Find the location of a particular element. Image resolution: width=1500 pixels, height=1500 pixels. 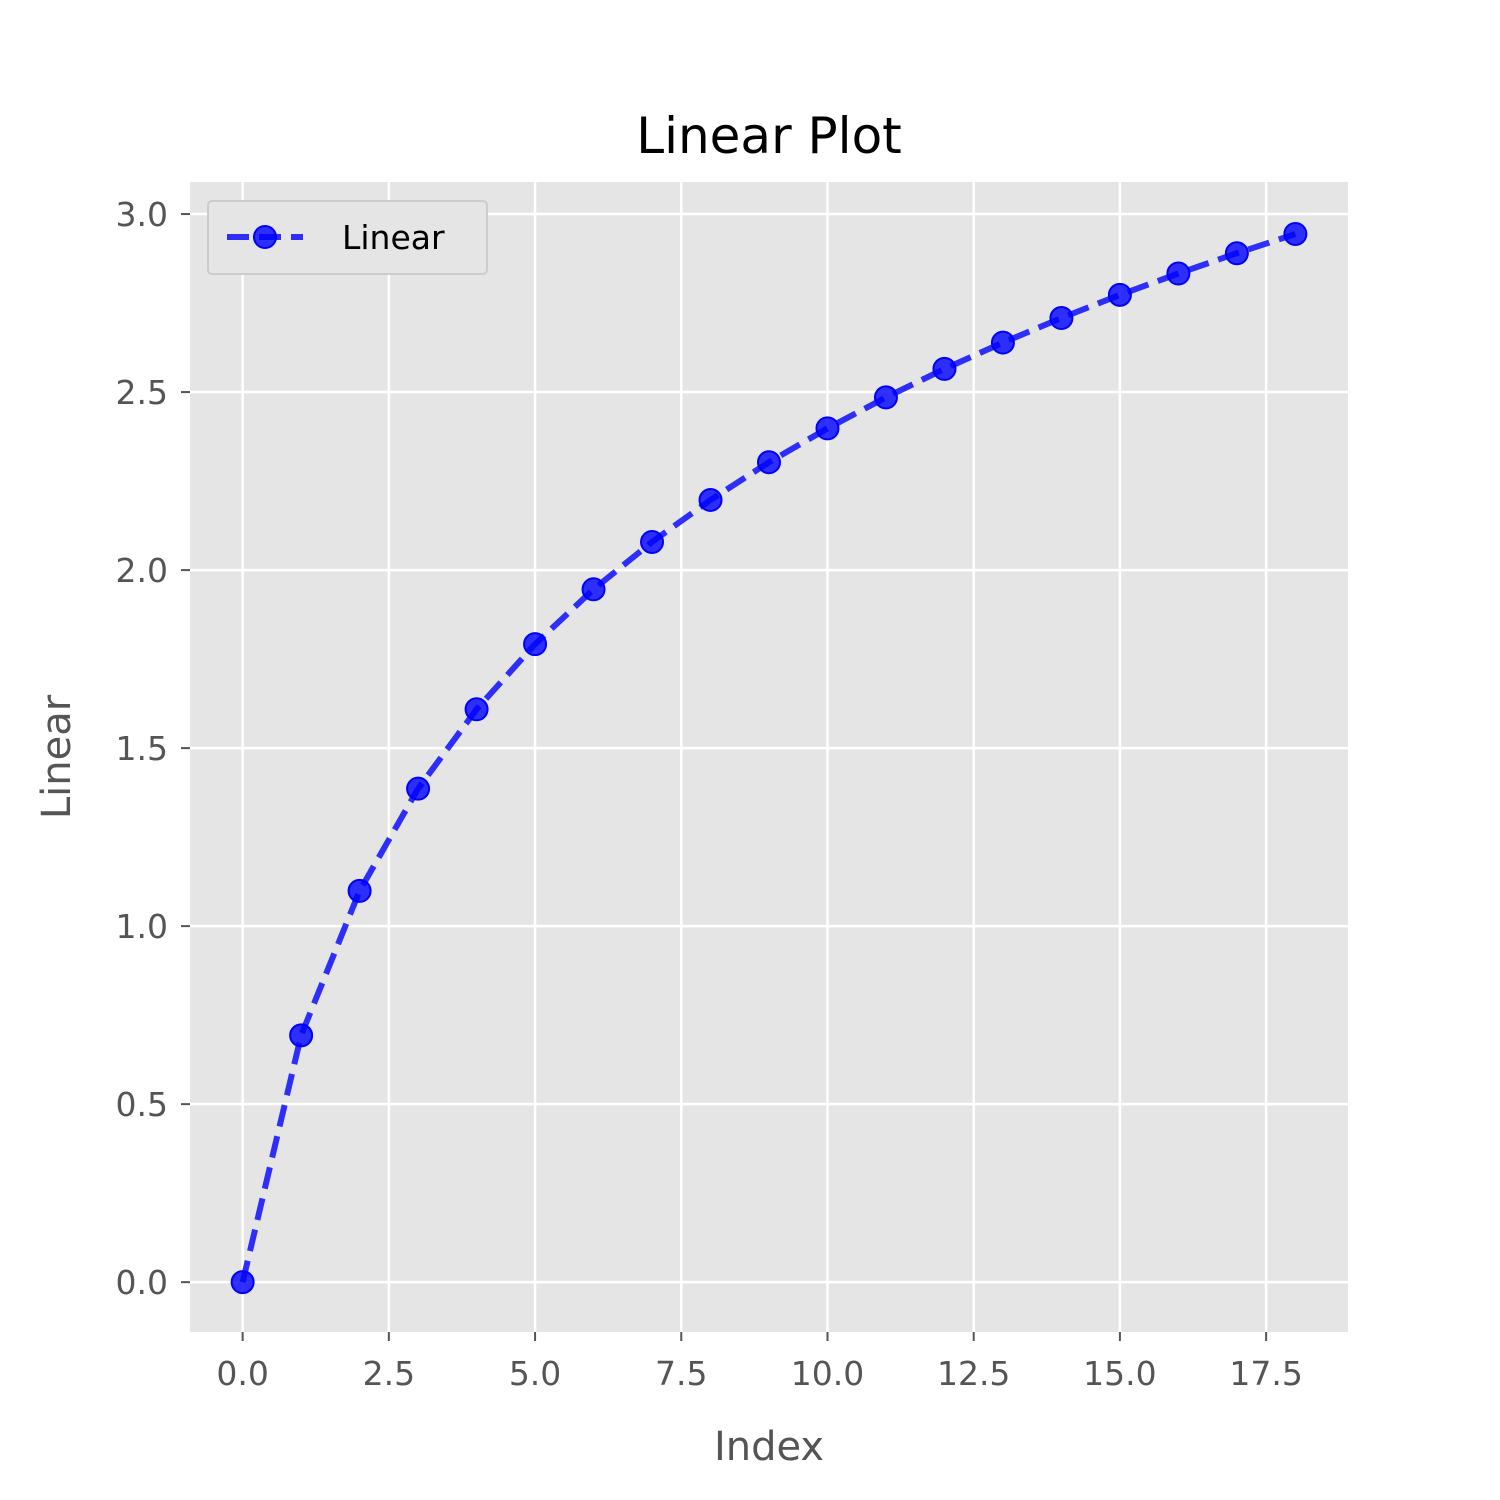

y-tick-label: 0.0 is located at coordinates (142, 1282).